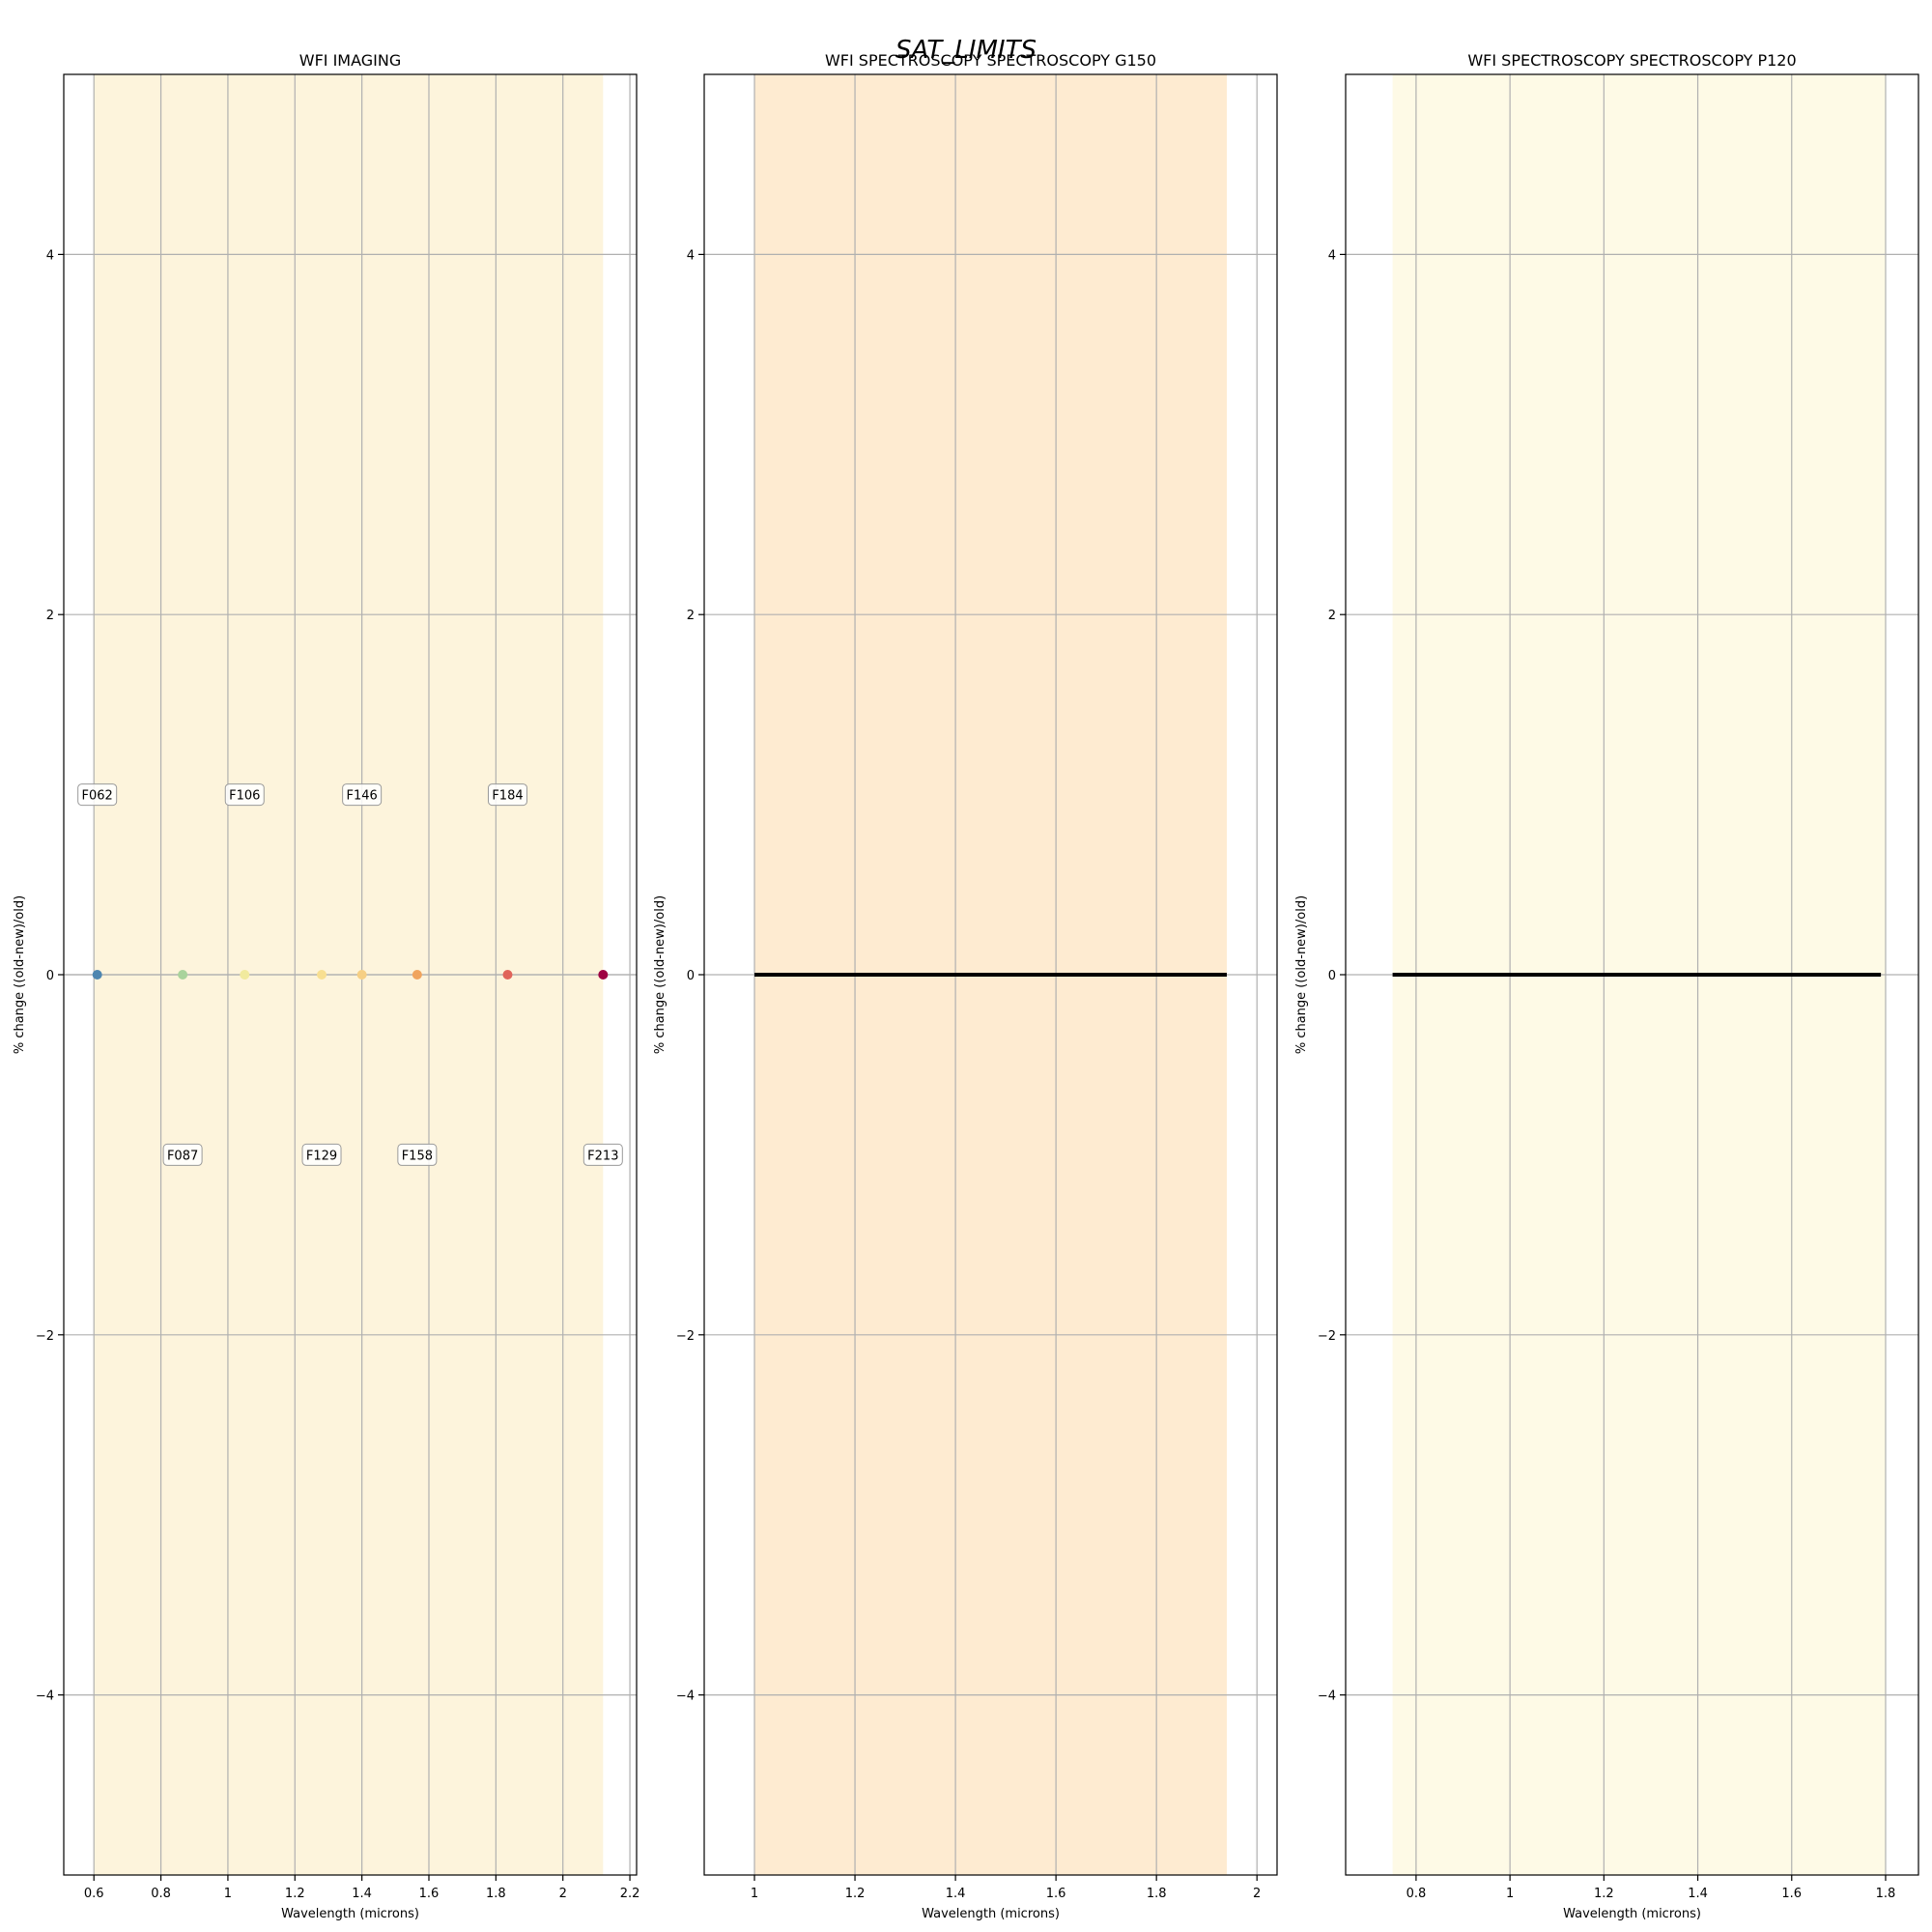 This screenshot has width=1932, height=1932. What do you see at coordinates (966, 50) in the screenshot?
I see `figure-suptitle: SAT_LIMITS` at bounding box center [966, 50].